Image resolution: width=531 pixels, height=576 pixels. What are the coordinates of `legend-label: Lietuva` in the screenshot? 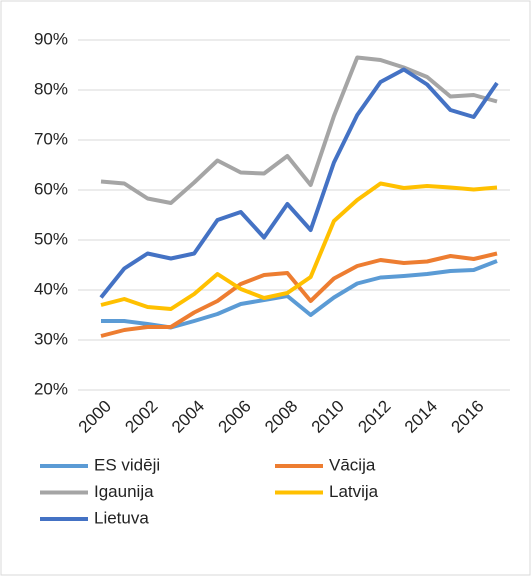 It's located at (121, 517).